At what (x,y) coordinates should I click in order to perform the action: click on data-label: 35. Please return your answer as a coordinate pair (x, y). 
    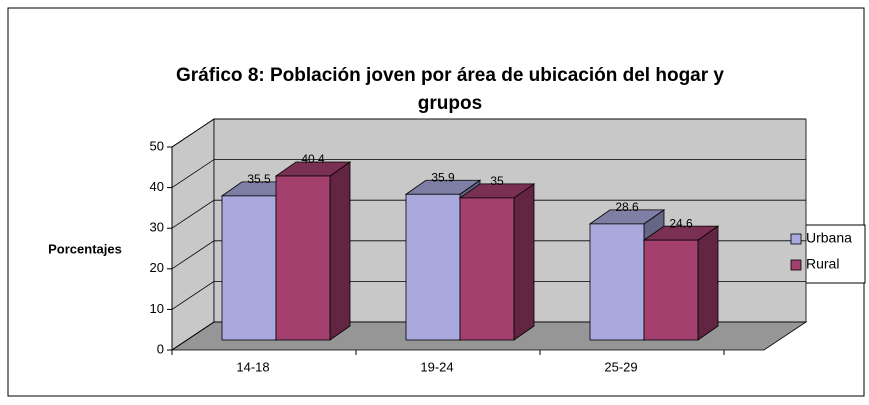
    Looking at the image, I should click on (497, 181).